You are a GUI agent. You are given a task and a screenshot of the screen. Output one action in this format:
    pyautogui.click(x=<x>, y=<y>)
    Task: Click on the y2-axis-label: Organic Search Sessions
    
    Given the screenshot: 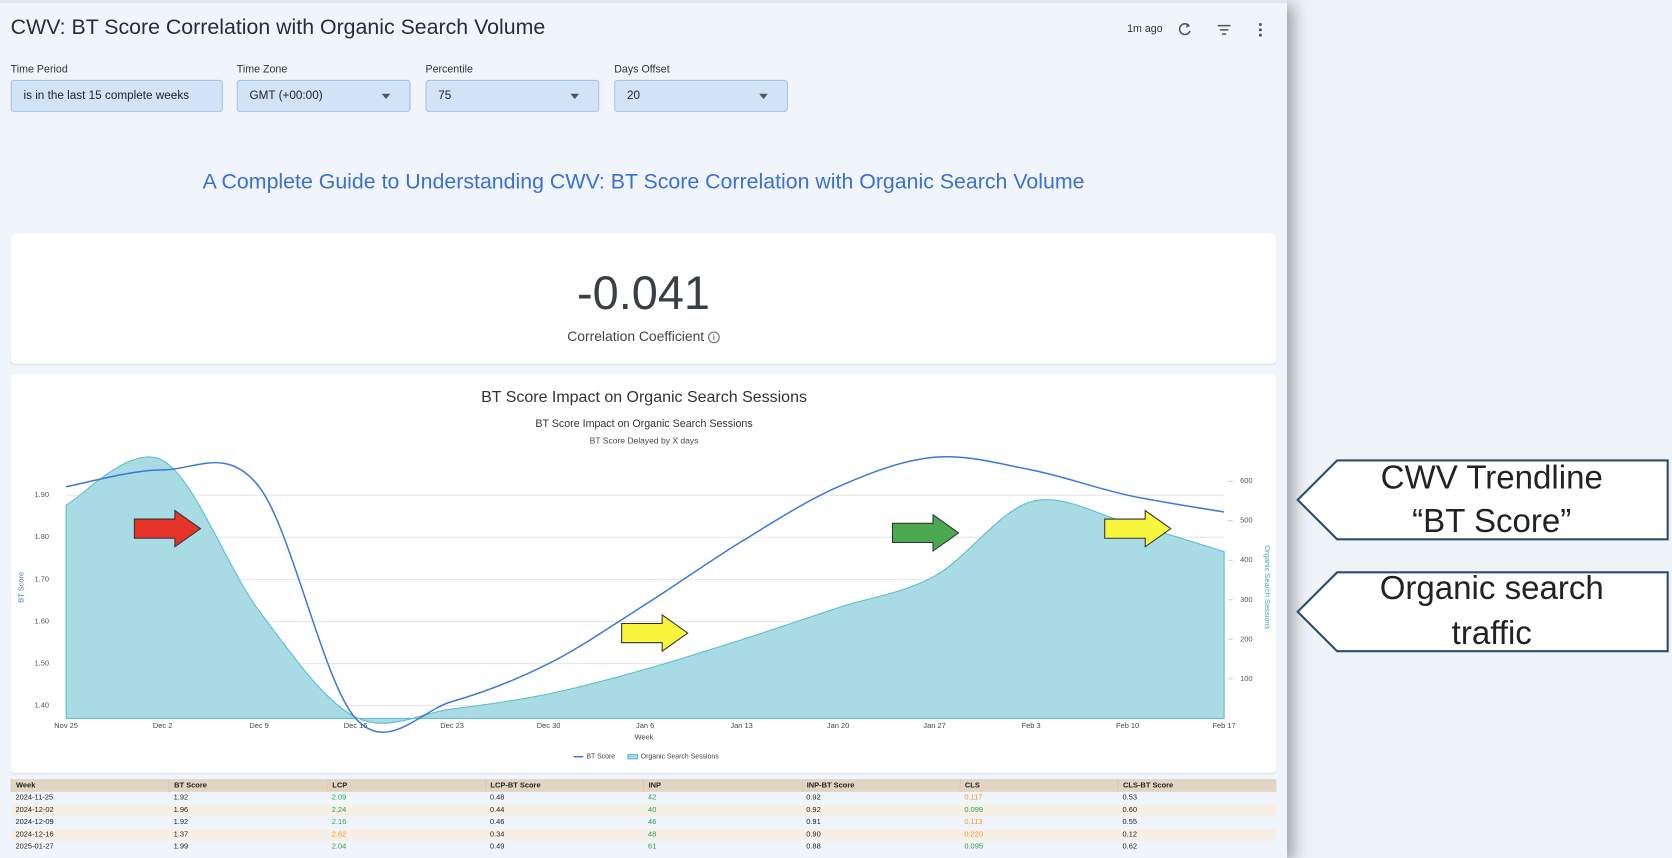 What is the action you would take?
    pyautogui.click(x=1267, y=587)
    